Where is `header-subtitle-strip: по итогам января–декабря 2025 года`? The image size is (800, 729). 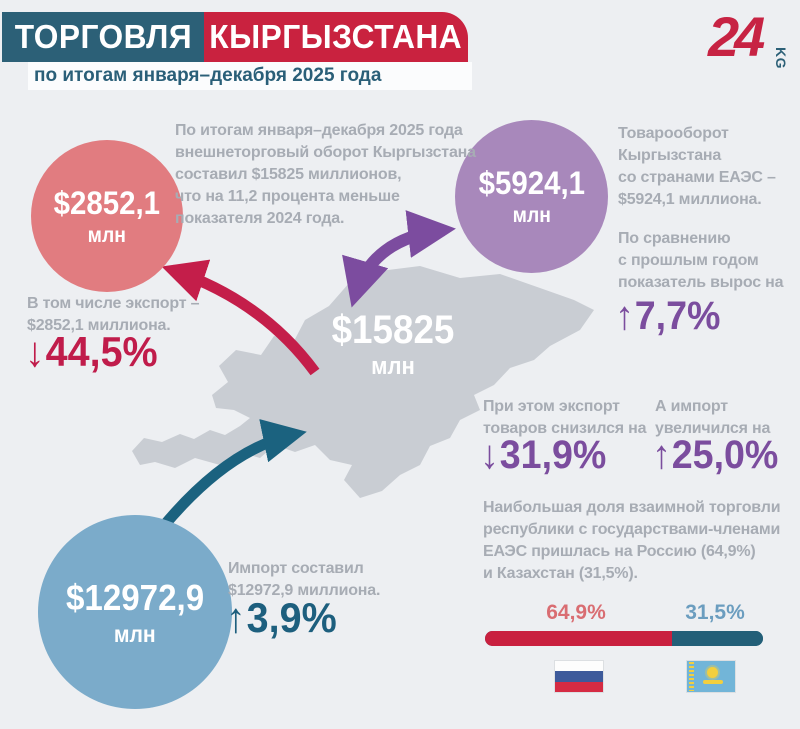
header-subtitle-strip: по итогам января–декабря 2025 года is located at coordinates (250, 76).